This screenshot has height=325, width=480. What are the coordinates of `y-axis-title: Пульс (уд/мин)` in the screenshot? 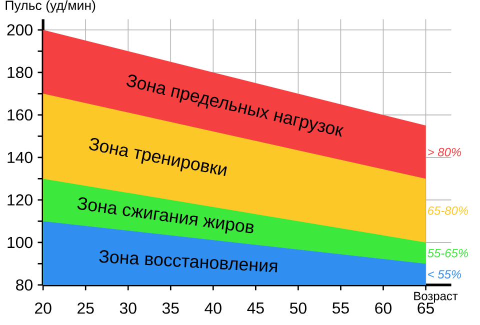 It's located at (51, 6).